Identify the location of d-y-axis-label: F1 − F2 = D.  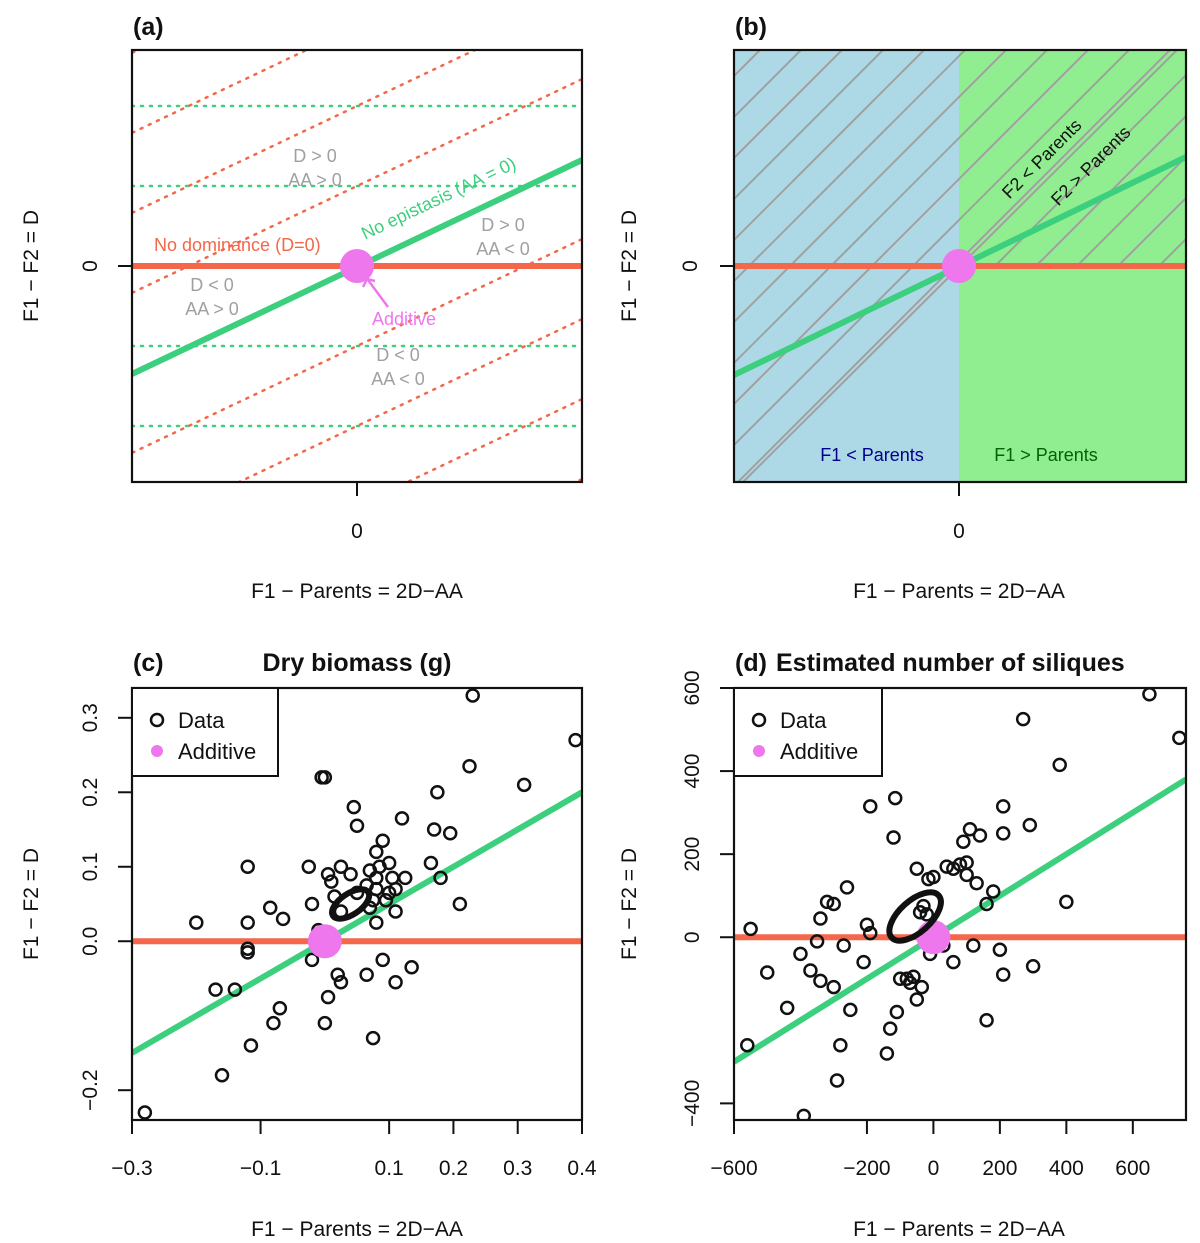
(629, 904).